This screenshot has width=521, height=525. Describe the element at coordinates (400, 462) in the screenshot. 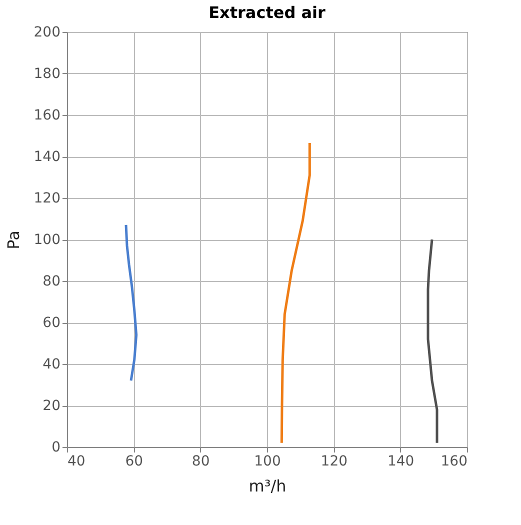

I see `x-tick-label: 140` at that location.